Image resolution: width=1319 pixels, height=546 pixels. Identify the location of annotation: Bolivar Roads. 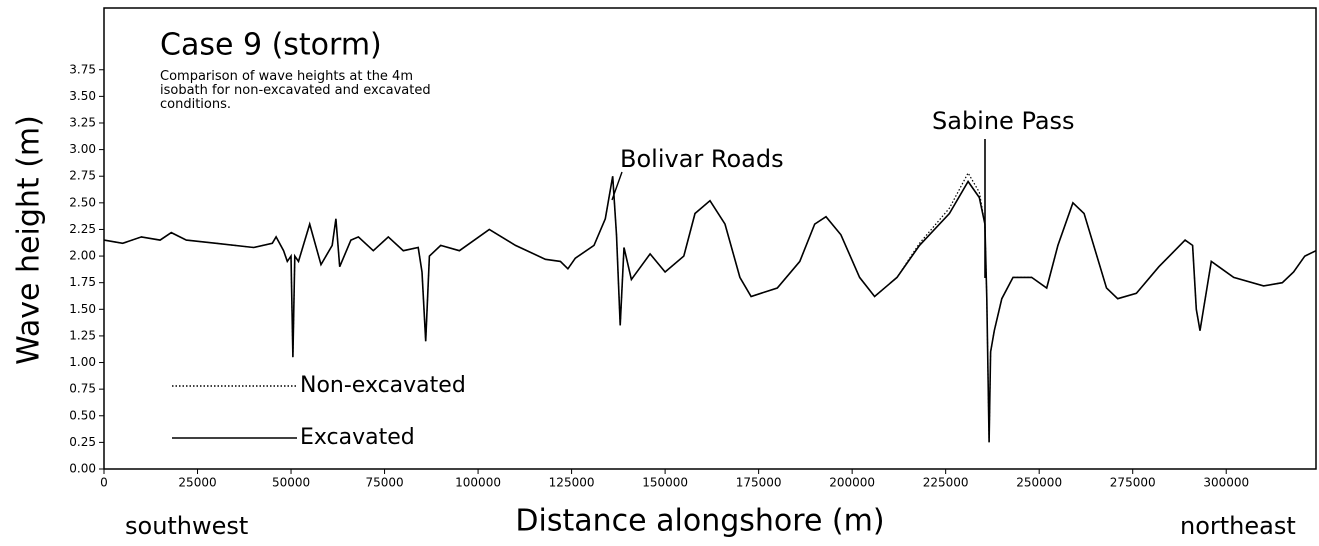
(702, 159).